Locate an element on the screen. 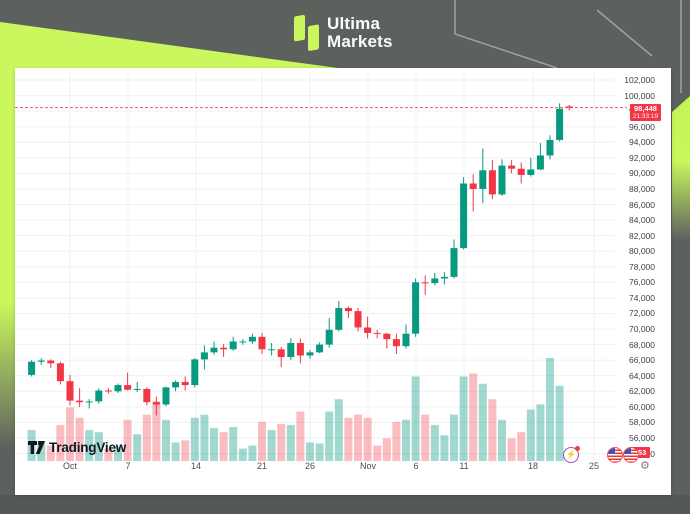  time-axis-label: 14 is located at coordinates (195, 466).